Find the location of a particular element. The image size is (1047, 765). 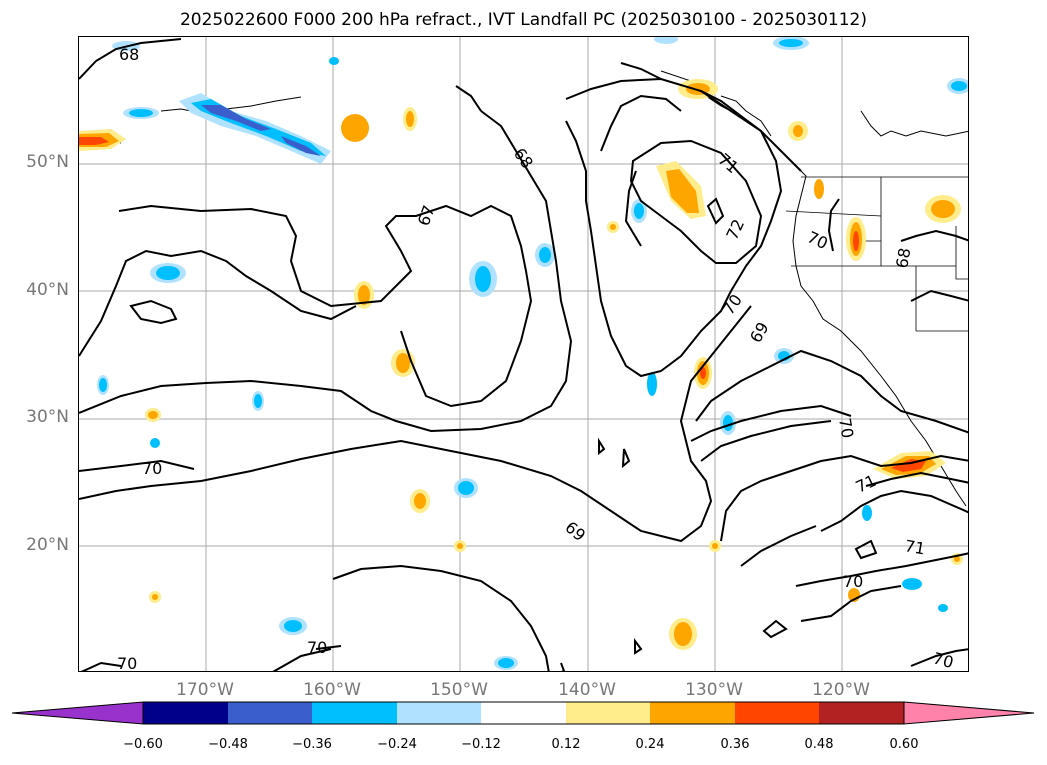

colorbar-tick: 0.36 is located at coordinates (735, 744).